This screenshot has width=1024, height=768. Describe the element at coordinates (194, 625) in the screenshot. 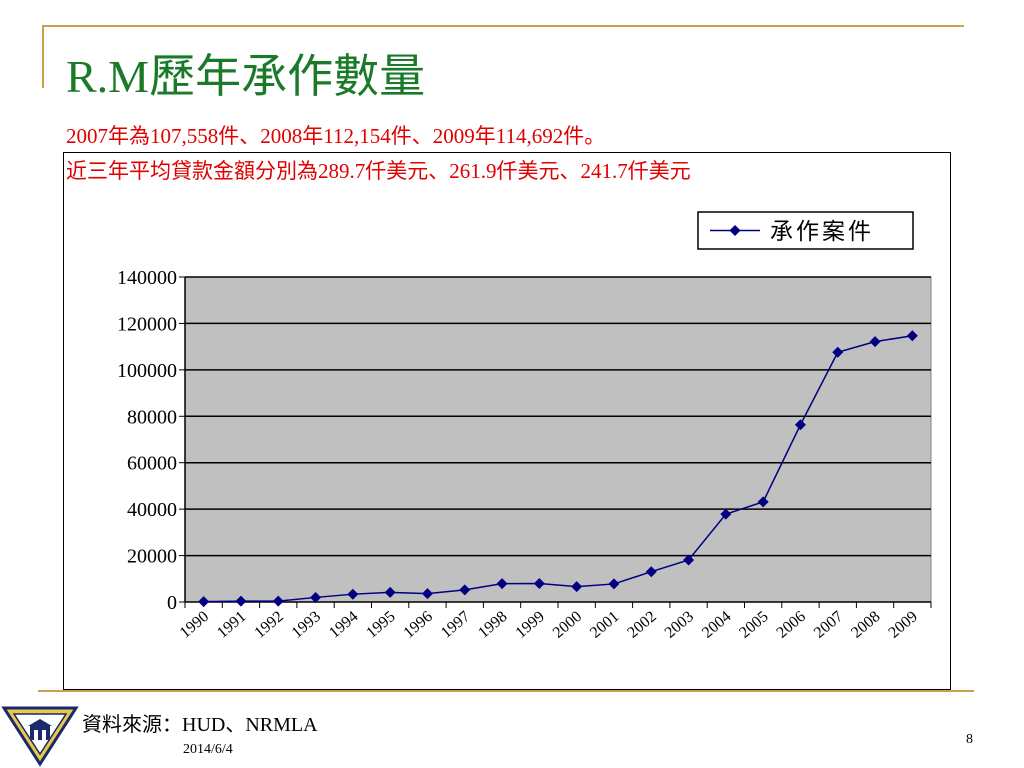

I see `x-tick-label: 1990` at that location.